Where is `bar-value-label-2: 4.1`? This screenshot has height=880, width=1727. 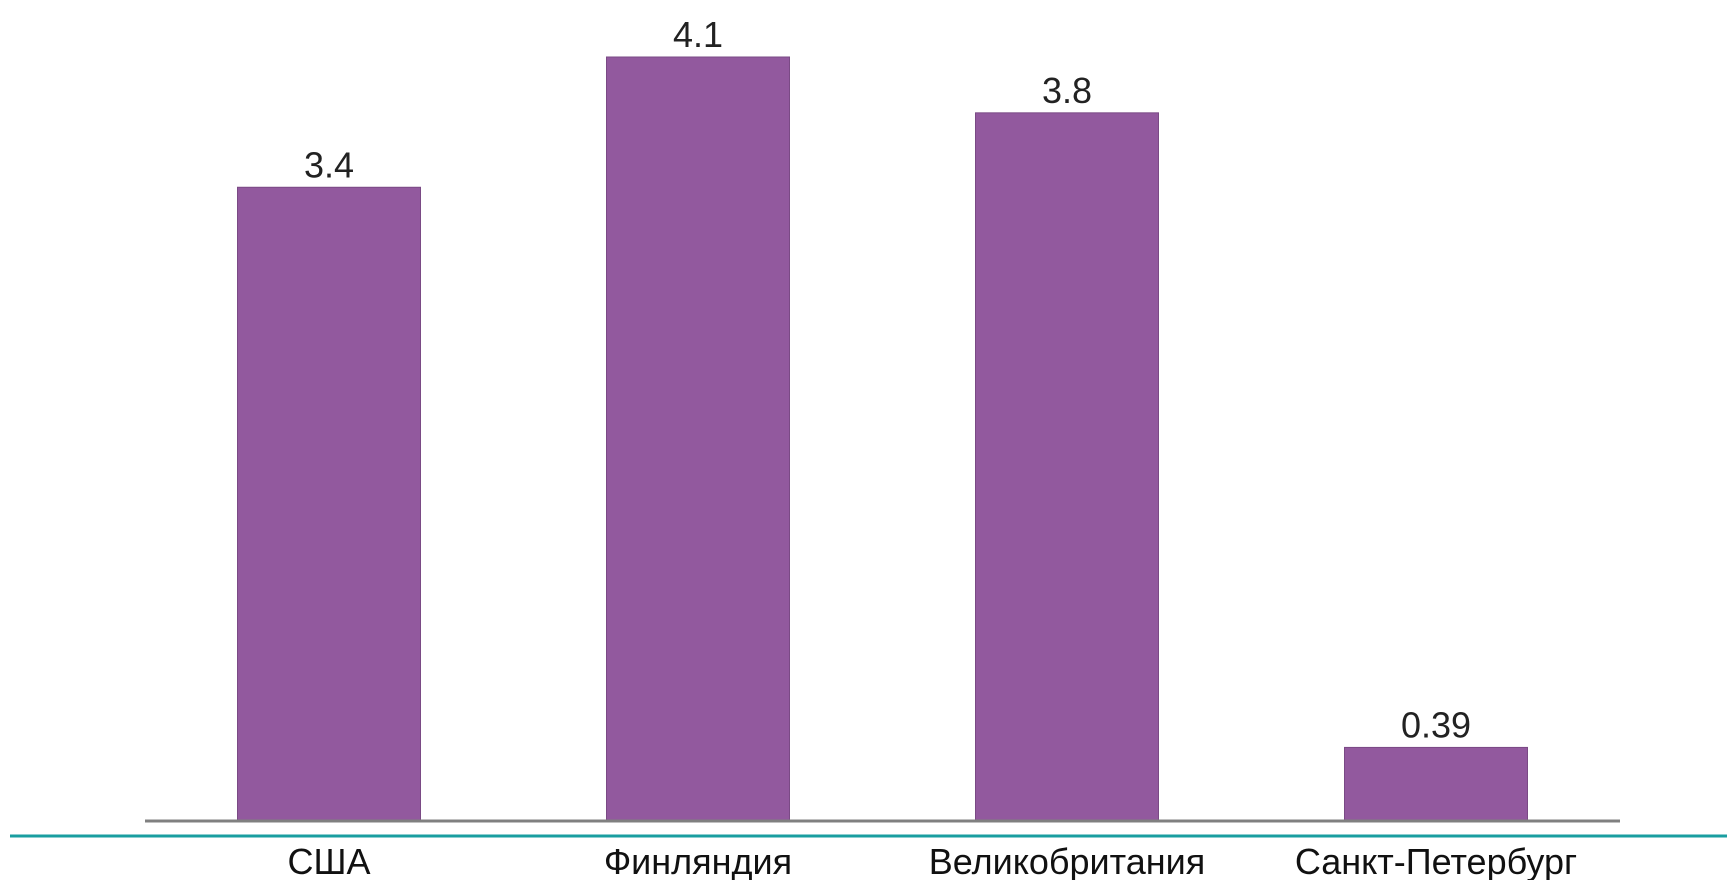 bar-value-label-2: 4.1 is located at coordinates (698, 34).